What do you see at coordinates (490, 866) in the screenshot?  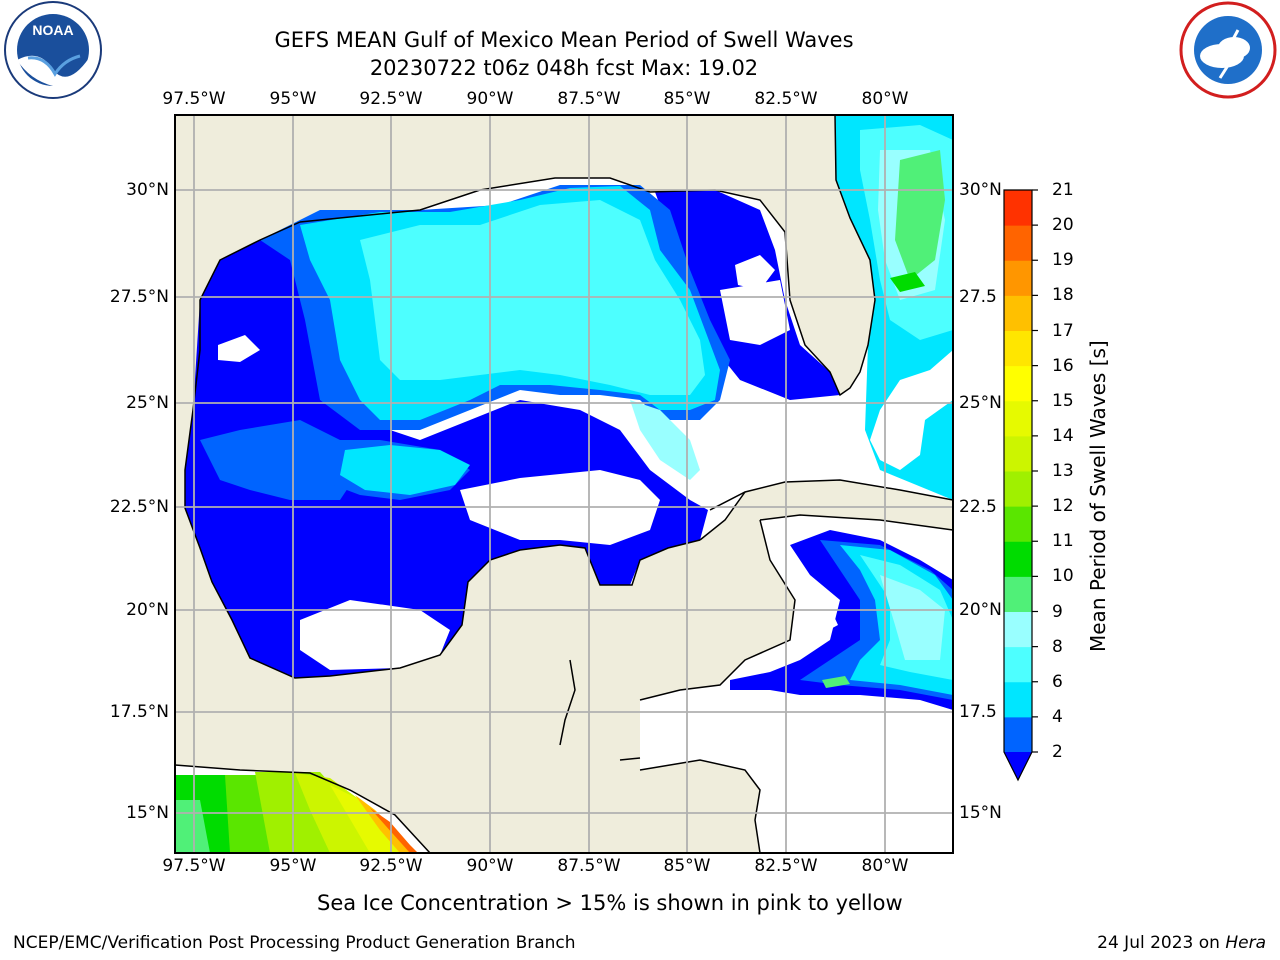 I see `lon-label-bottom: 90°W` at bounding box center [490, 866].